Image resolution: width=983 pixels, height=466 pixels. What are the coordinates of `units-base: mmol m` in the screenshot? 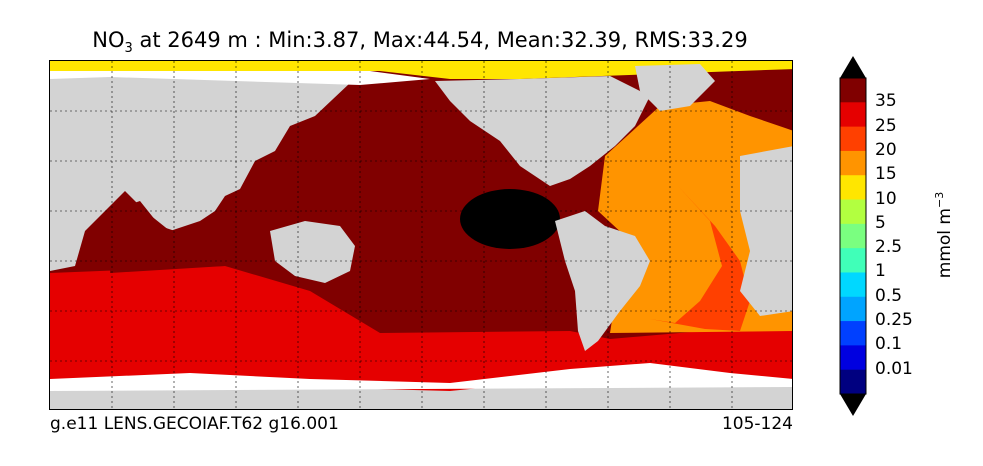 It's located at (944, 243).